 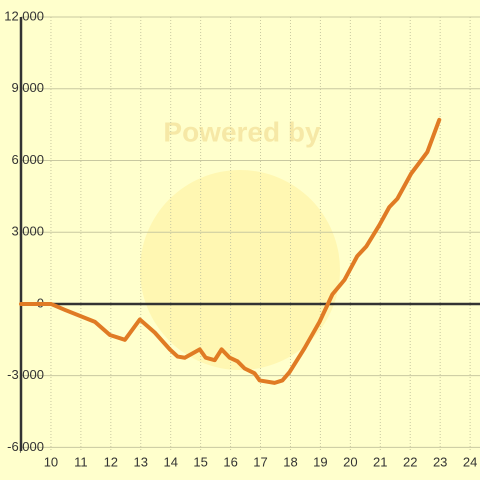 I want to click on x-tick-label: 19, so click(x=320, y=461).